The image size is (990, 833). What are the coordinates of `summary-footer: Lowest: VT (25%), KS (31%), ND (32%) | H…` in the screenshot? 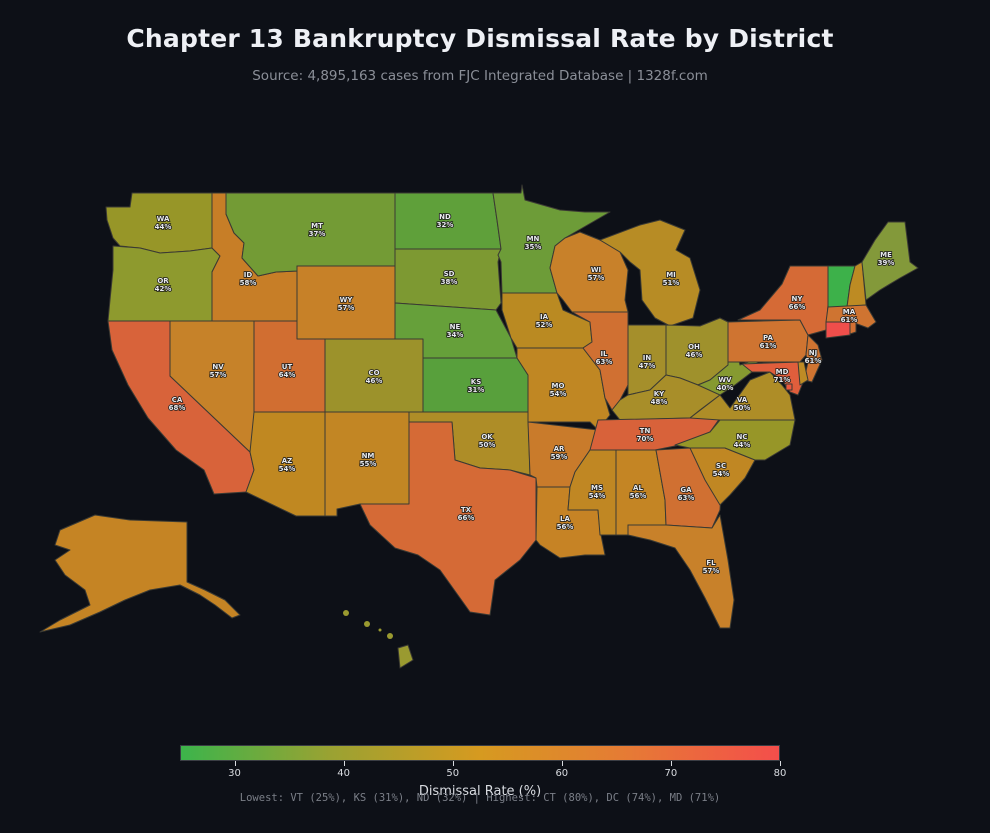 It's located at (480, 798).